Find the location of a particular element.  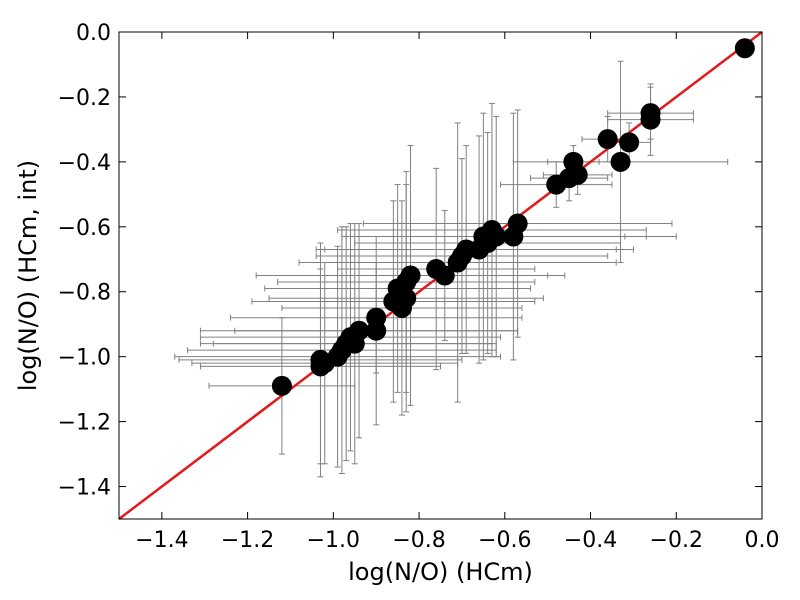

x-tick-label: −0.2 is located at coordinates (676, 540).